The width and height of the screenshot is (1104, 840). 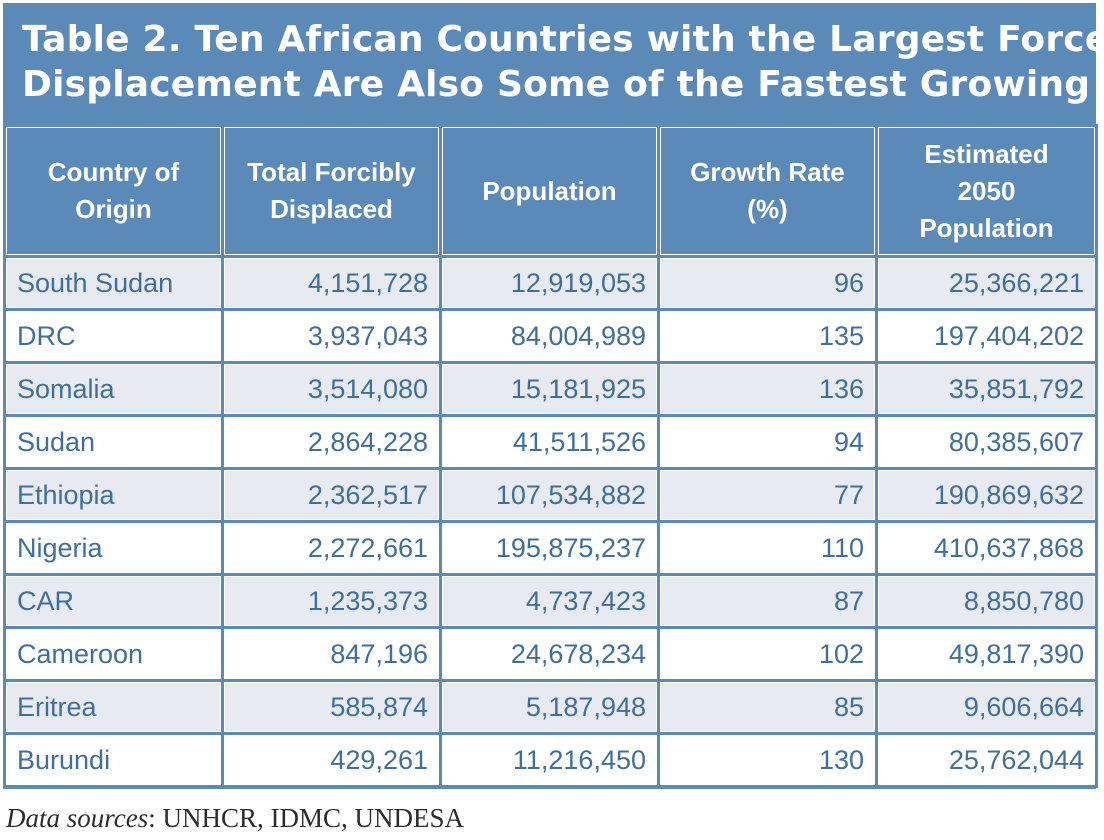 I want to click on table-row: Sudan 2,864,228 41,511,526 94 80,385,607, so click(x=550, y=442).